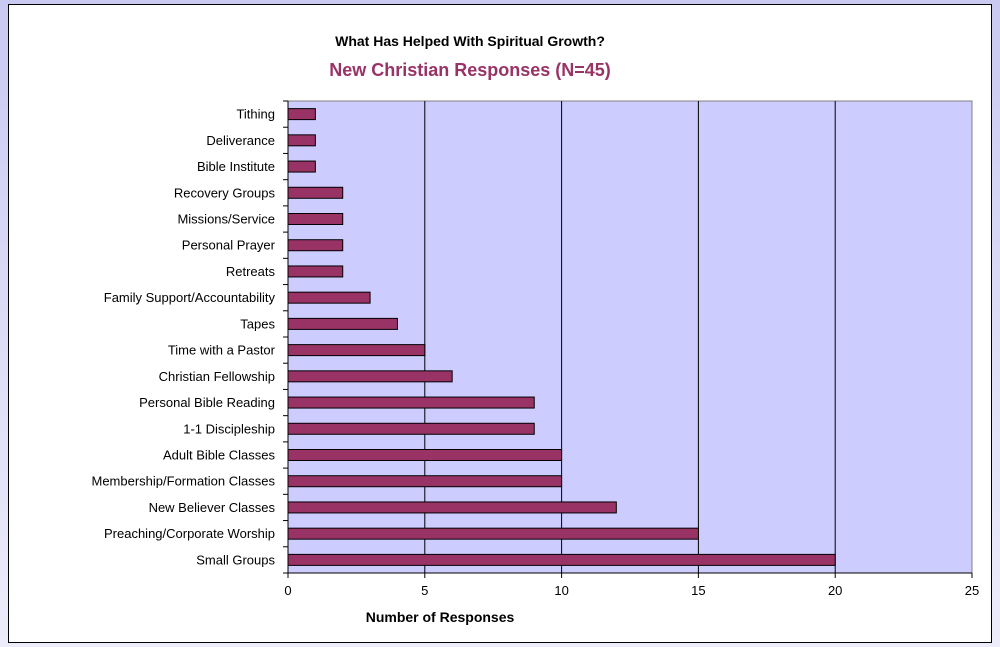  Describe the element at coordinates (251, 271) in the screenshot. I see `category-label-6: Retreats` at that location.